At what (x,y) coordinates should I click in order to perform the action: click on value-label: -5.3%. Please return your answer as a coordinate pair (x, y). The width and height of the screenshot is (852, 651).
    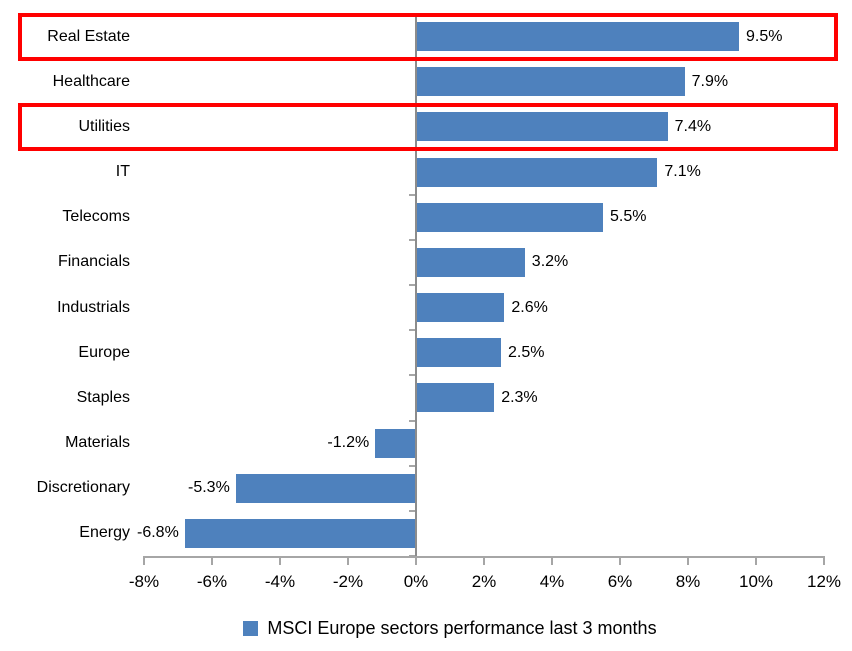
    Looking at the image, I should click on (209, 488).